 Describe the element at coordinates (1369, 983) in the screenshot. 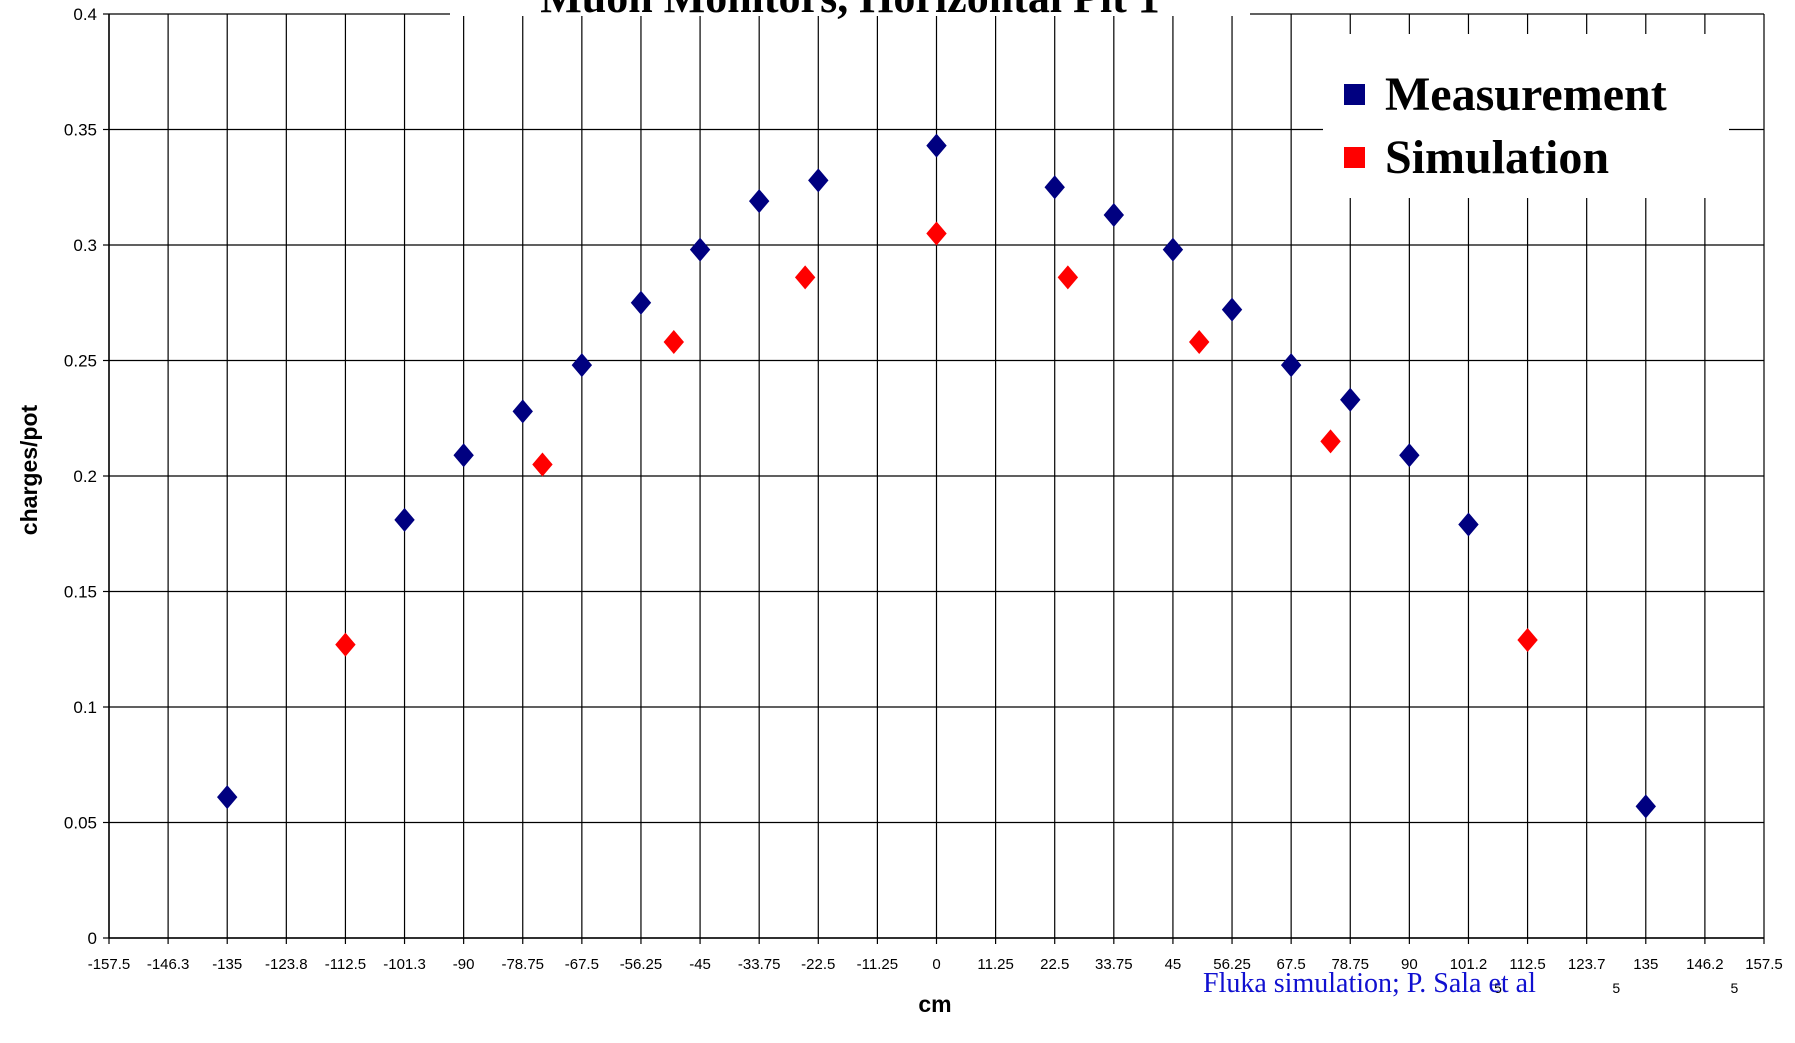

I see `credit-annotation: Fluka simulation; P. Sala et al` at that location.